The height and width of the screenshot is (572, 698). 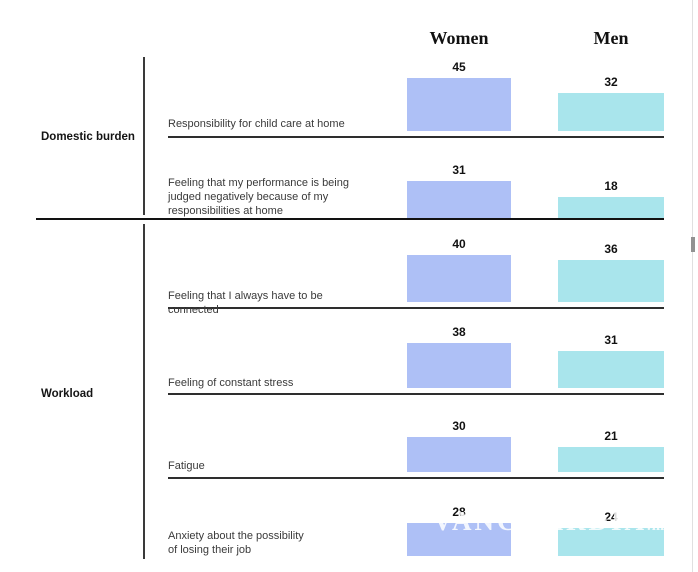 What do you see at coordinates (88, 137) in the screenshot?
I see `group-label-domestic-burden: Domestic burden` at bounding box center [88, 137].